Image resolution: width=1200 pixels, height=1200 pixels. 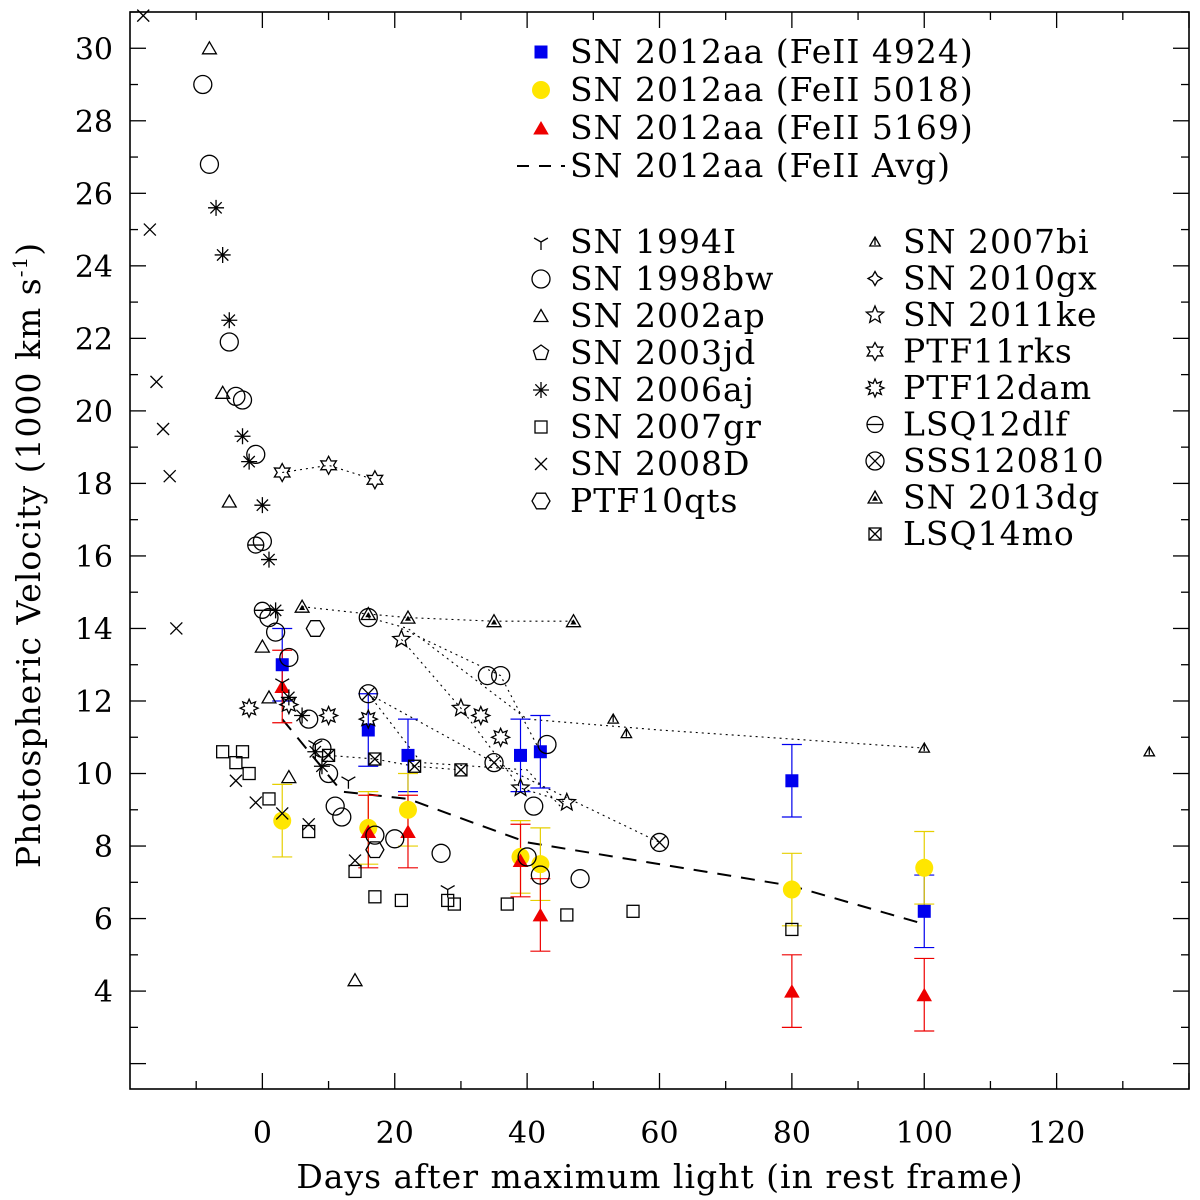 I want to click on legend-left-entry: SN 1998bw, so click(x=652, y=278).